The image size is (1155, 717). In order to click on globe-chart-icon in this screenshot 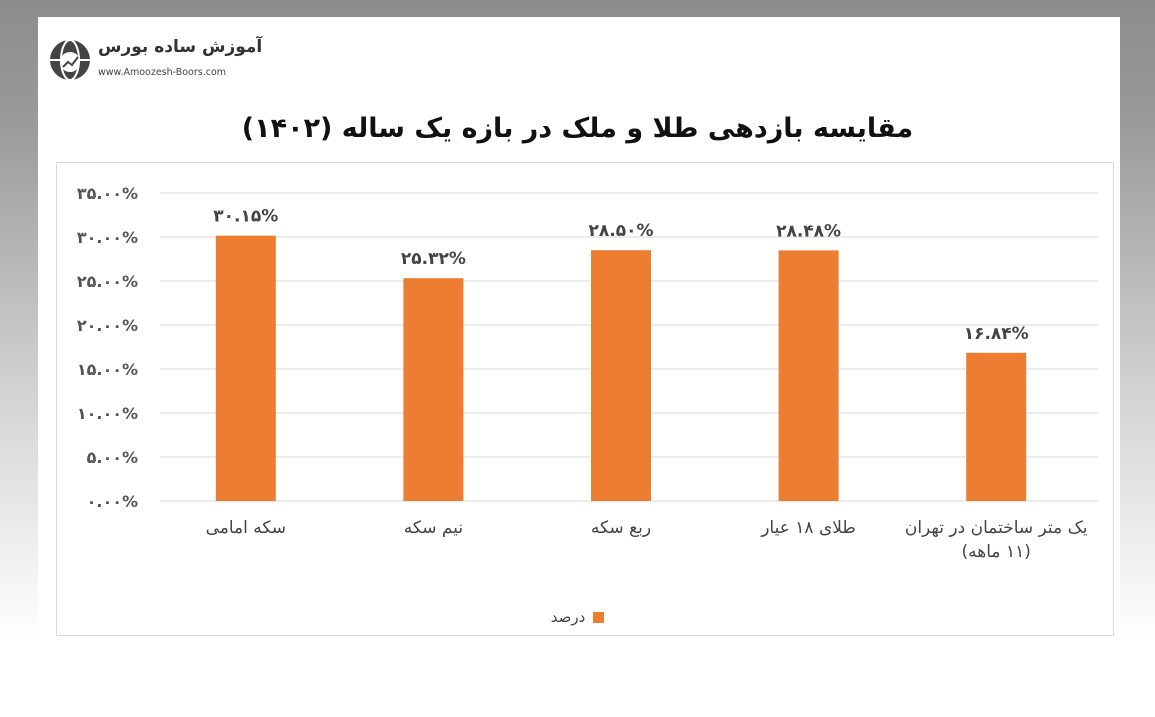, I will do `click(70, 60)`.